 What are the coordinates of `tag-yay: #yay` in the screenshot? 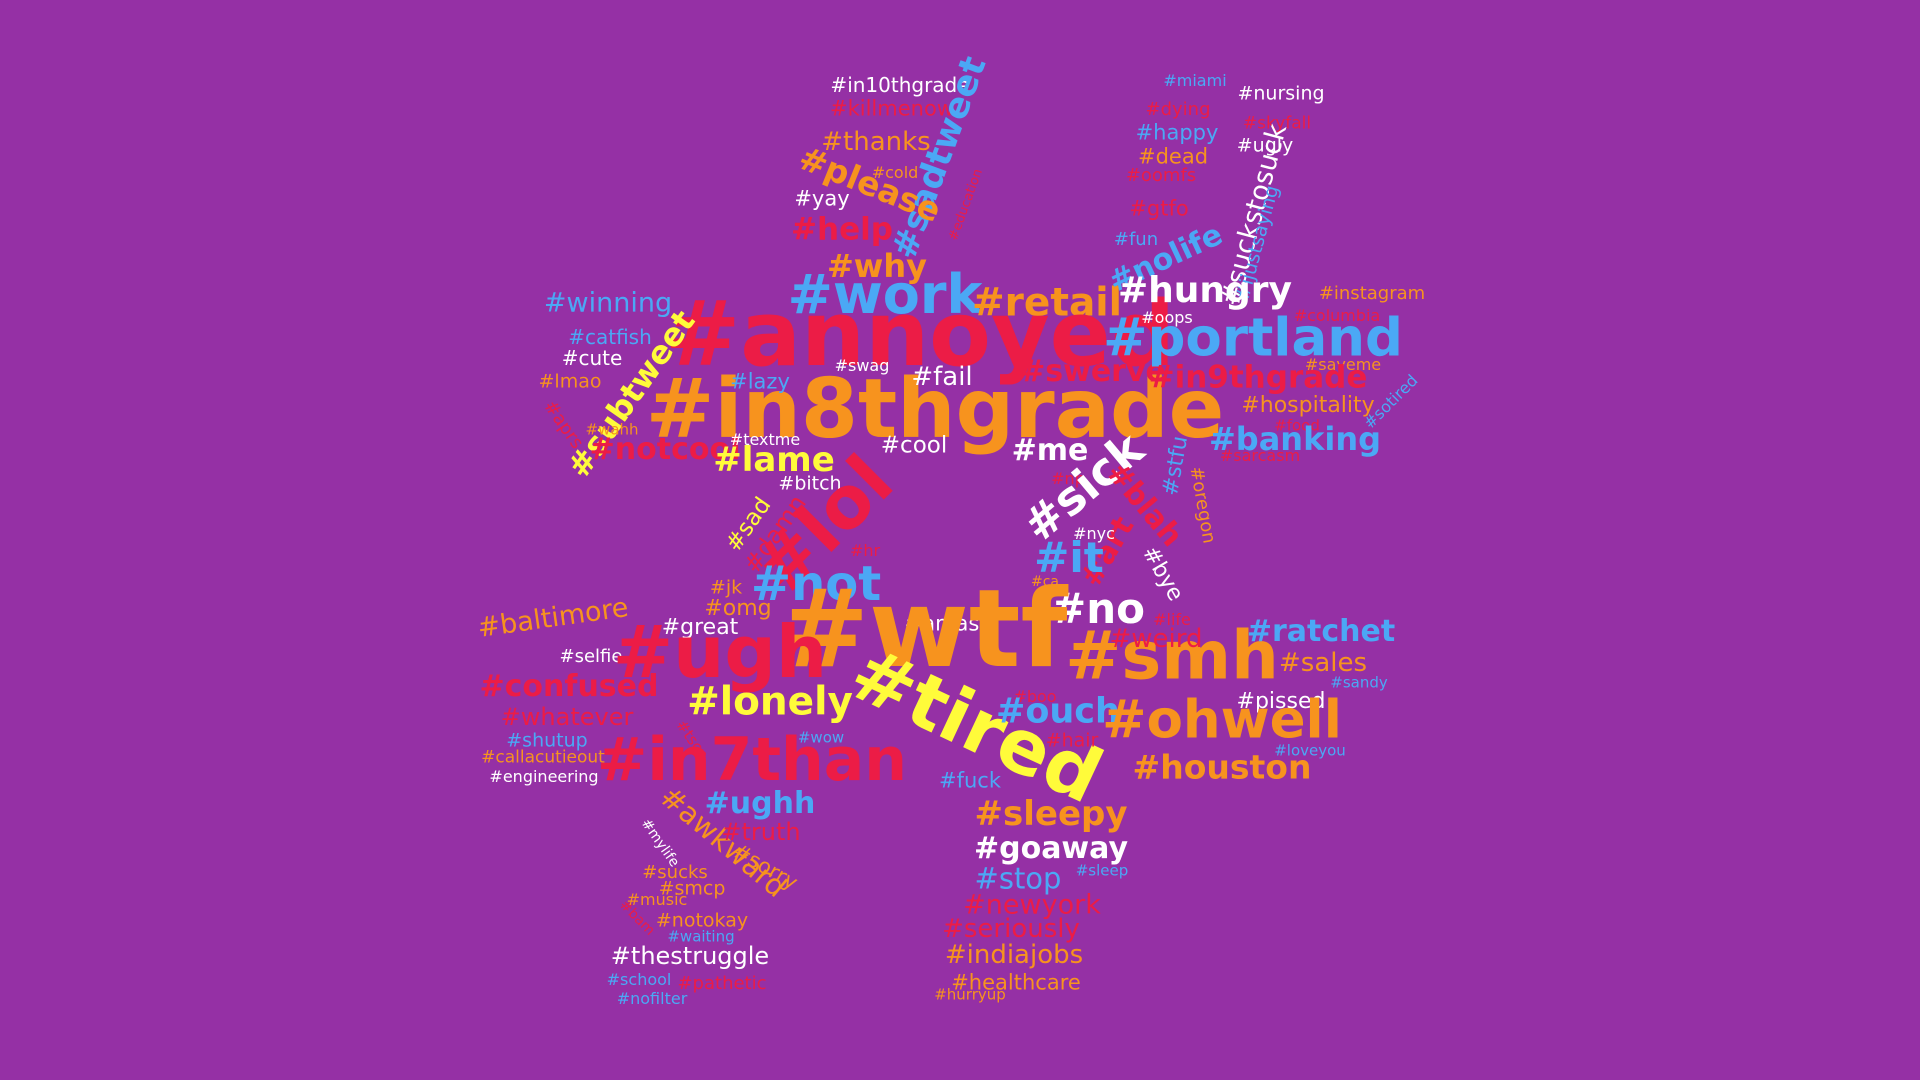 It's located at (822, 198).